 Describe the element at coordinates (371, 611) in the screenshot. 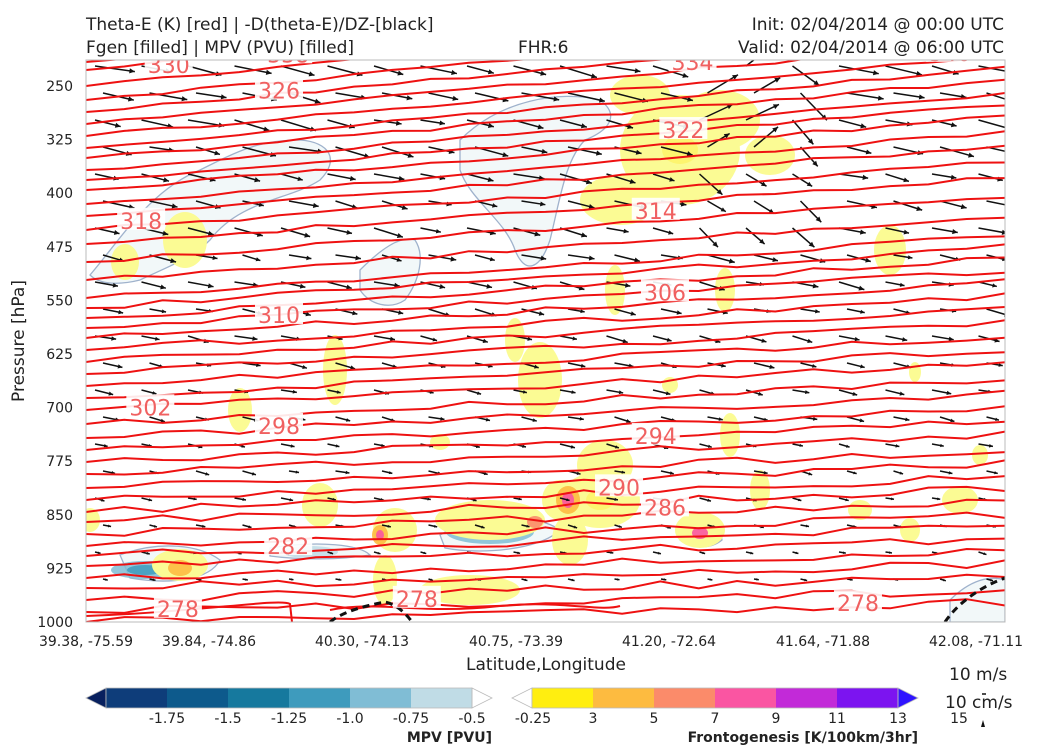

I see `dtheta-dz-line` at that location.